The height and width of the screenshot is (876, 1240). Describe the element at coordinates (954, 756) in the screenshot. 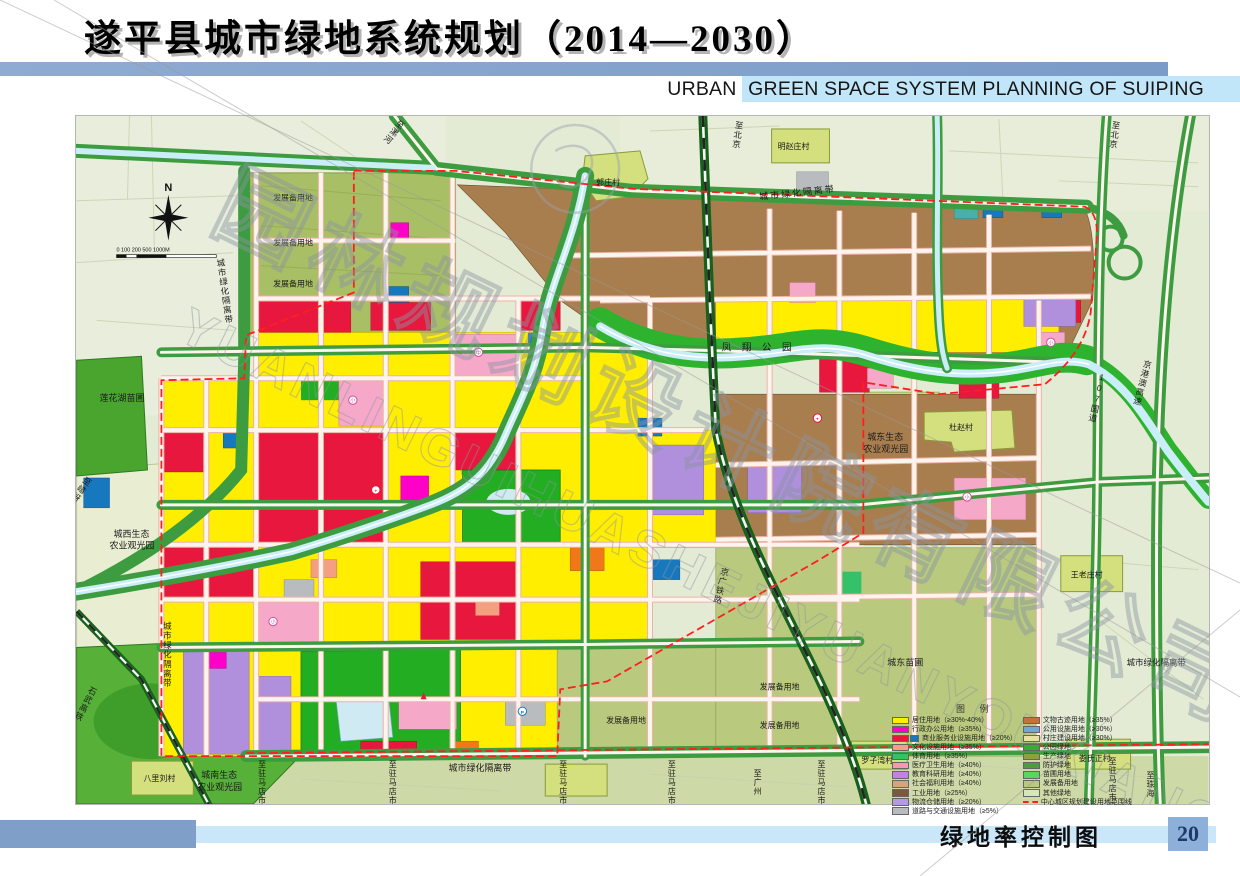

I see `legend-item: 体育用地（≥35%）` at that location.